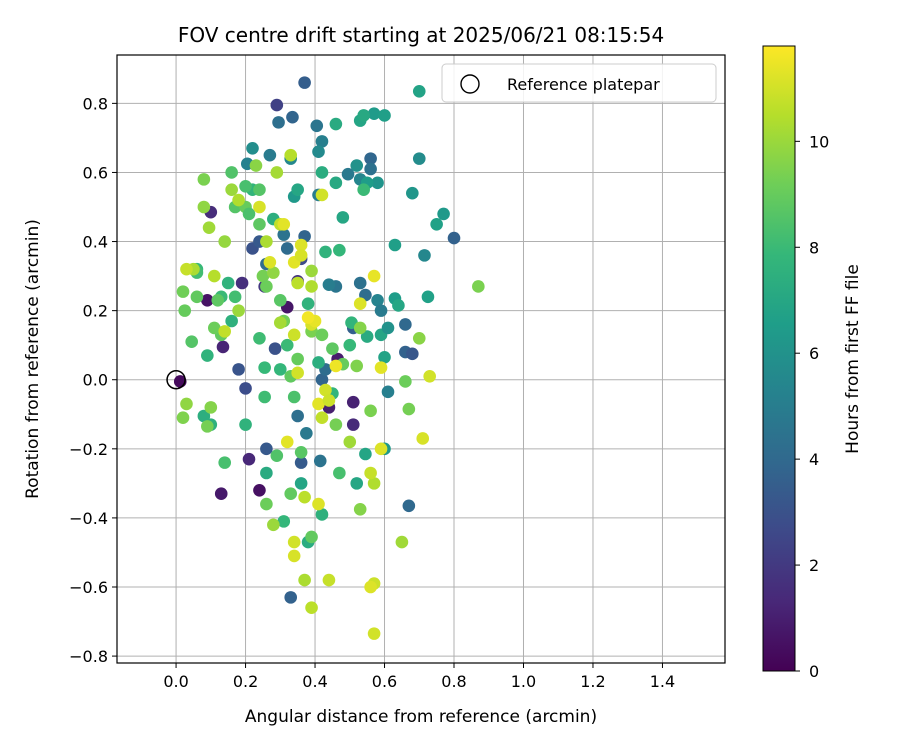 The height and width of the screenshot is (750, 900). I want to click on colorbar-ticks: 0 2 4 6 8 10, so click(812, 406).